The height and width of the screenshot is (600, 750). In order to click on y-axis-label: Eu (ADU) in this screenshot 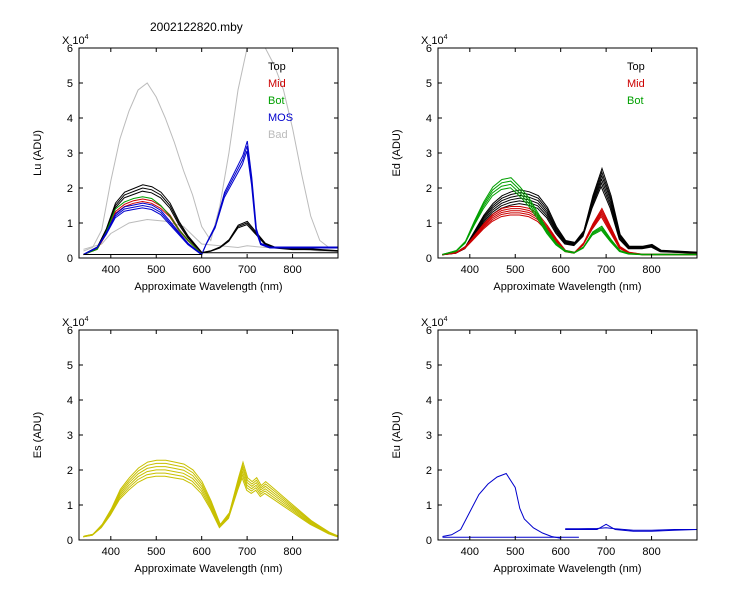, I will do `click(397, 434)`.